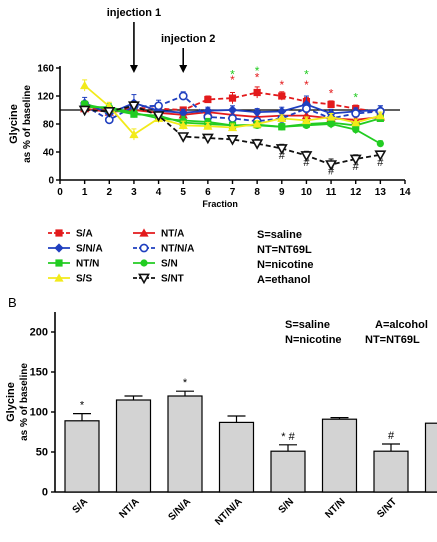  I want to click on legend-entry: NT/N, so click(73, 264).